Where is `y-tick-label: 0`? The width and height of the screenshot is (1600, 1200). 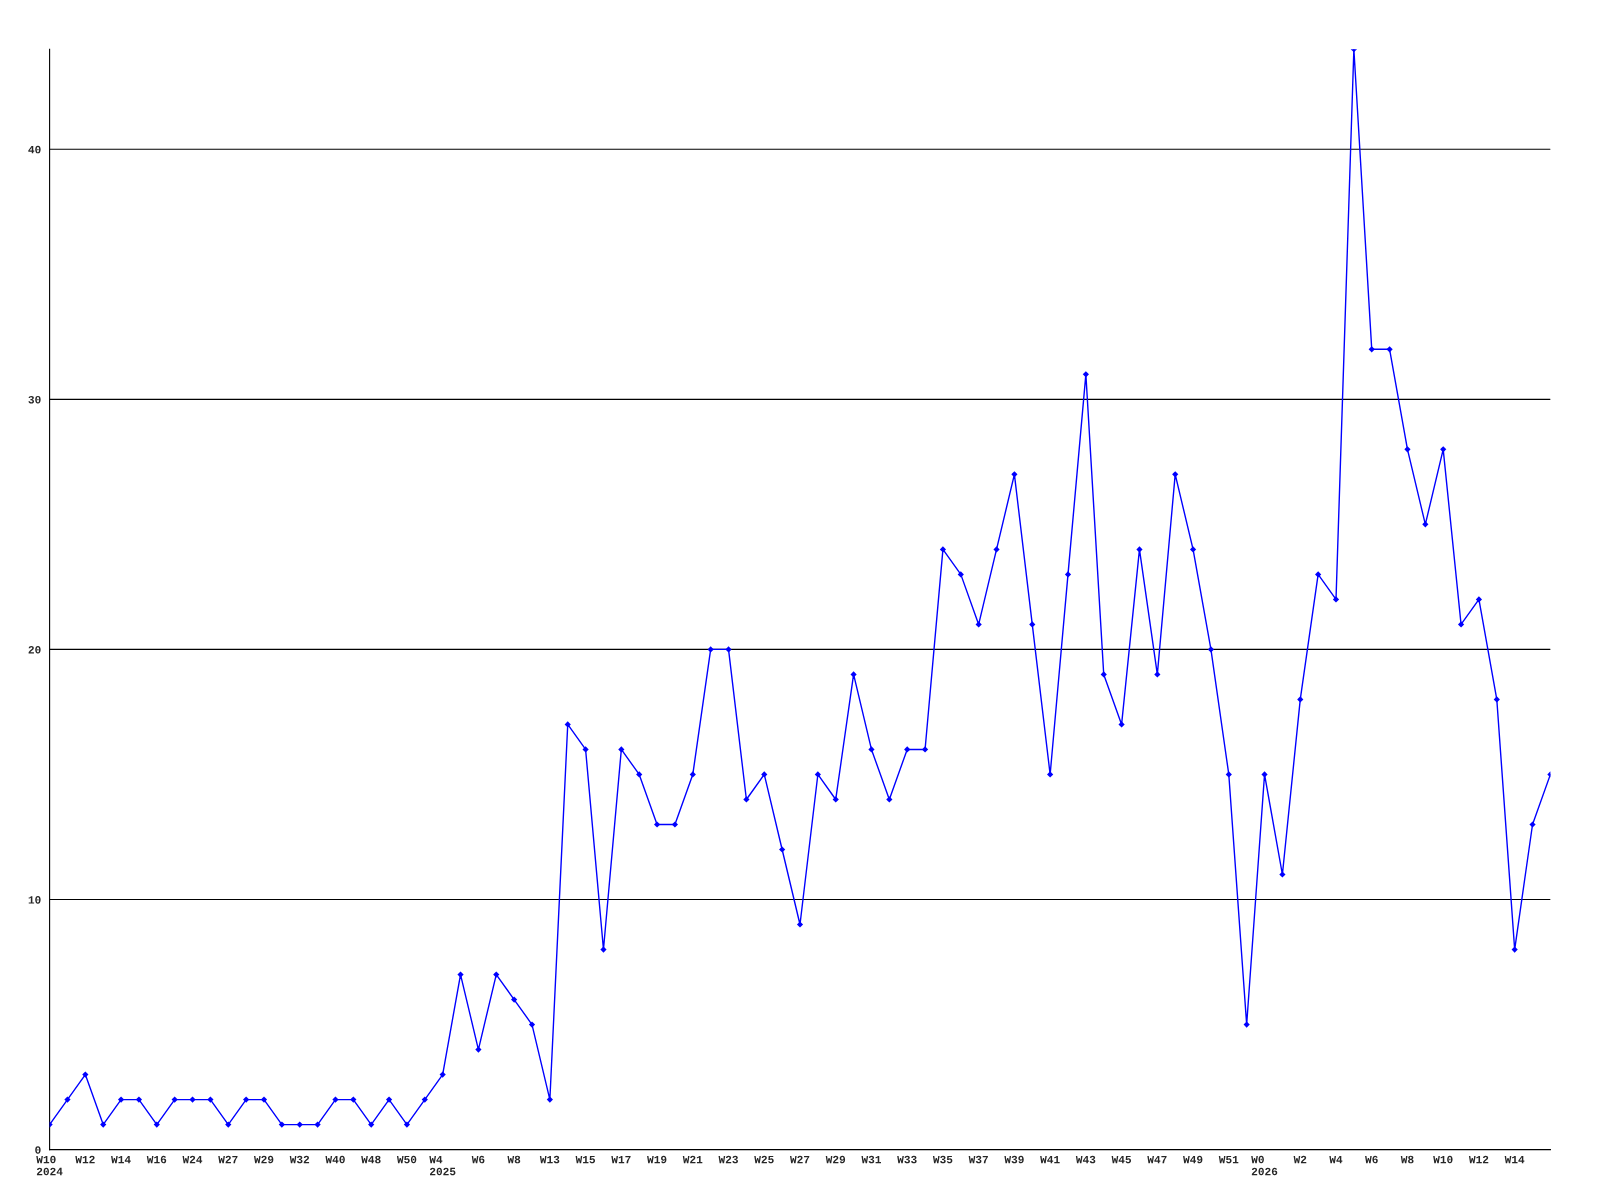
y-tick-label: 0 is located at coordinates (38, 1150).